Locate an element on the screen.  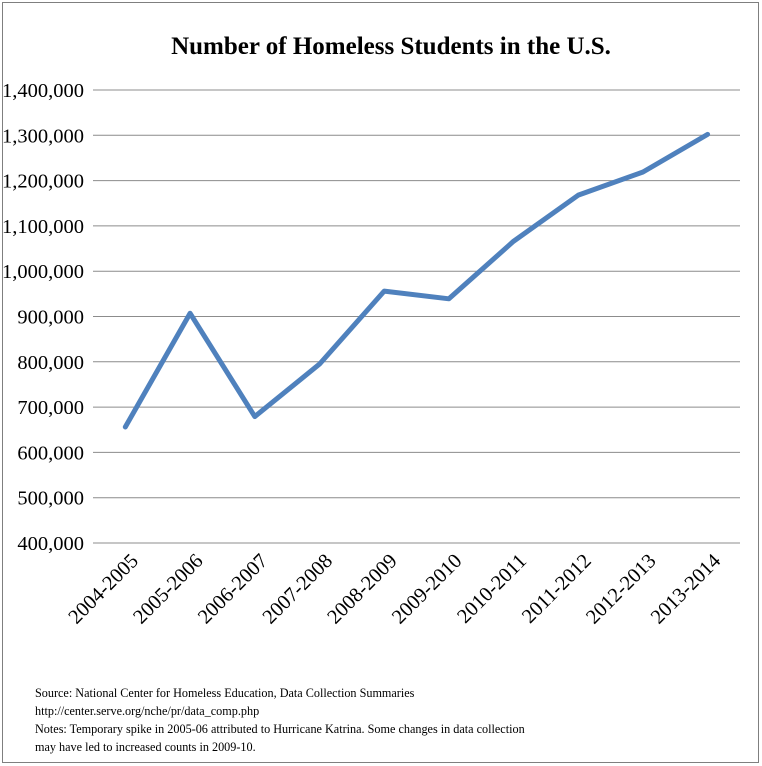
x-tick-label: 2010-2011 is located at coordinates (492, 589).